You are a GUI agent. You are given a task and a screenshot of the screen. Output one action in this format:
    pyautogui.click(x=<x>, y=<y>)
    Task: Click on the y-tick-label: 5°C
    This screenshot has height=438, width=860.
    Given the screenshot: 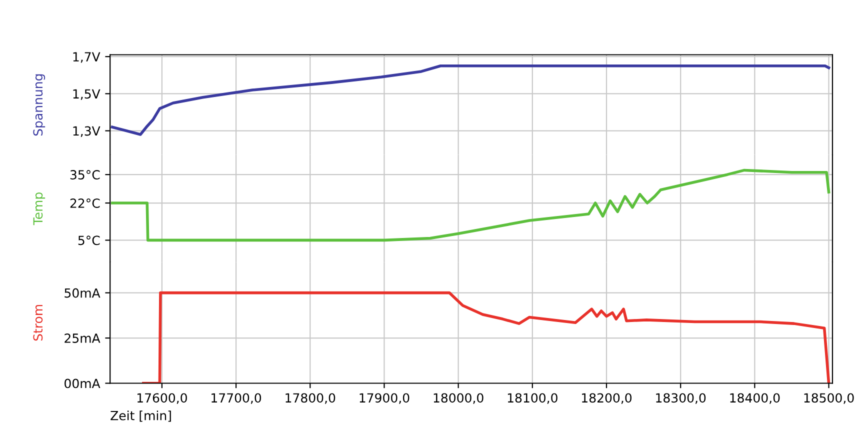 What is the action you would take?
    pyautogui.click(x=89, y=241)
    